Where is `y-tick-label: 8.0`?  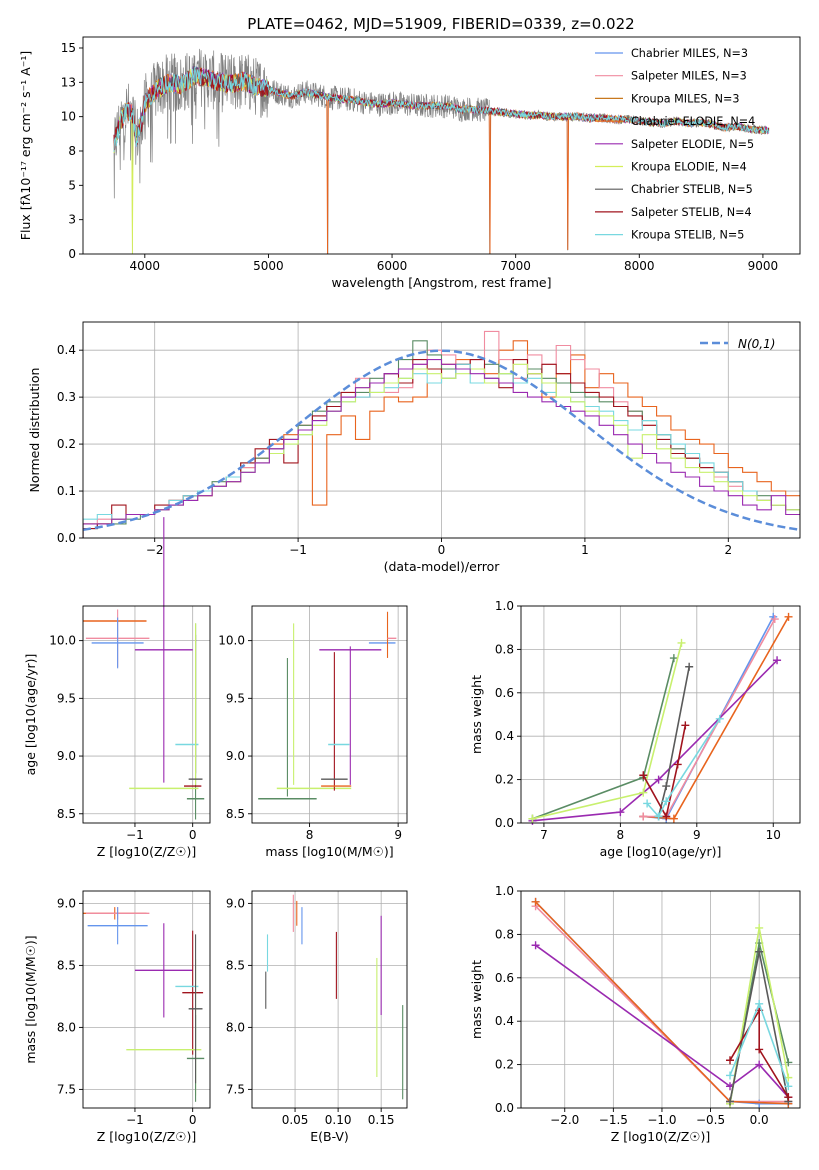
y-tick-label: 8.0 is located at coordinates (235, 1027).